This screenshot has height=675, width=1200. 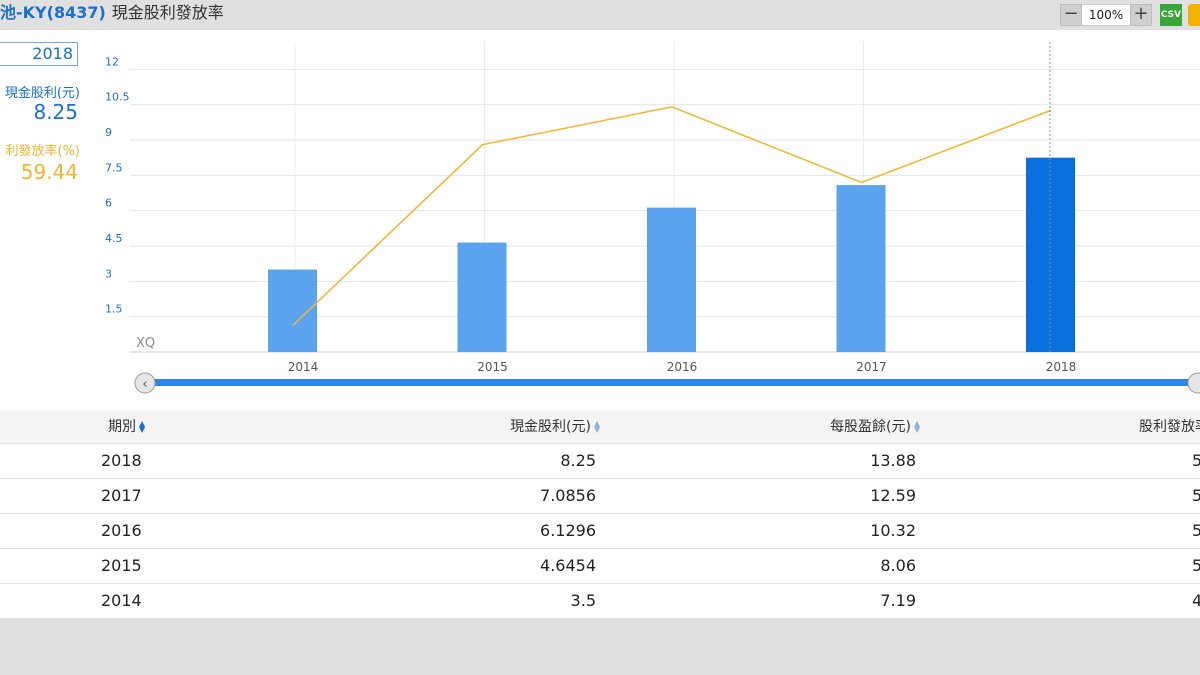 What do you see at coordinates (893, 531) in the screenshot?
I see `table-cell-eps: 10.32` at bounding box center [893, 531].